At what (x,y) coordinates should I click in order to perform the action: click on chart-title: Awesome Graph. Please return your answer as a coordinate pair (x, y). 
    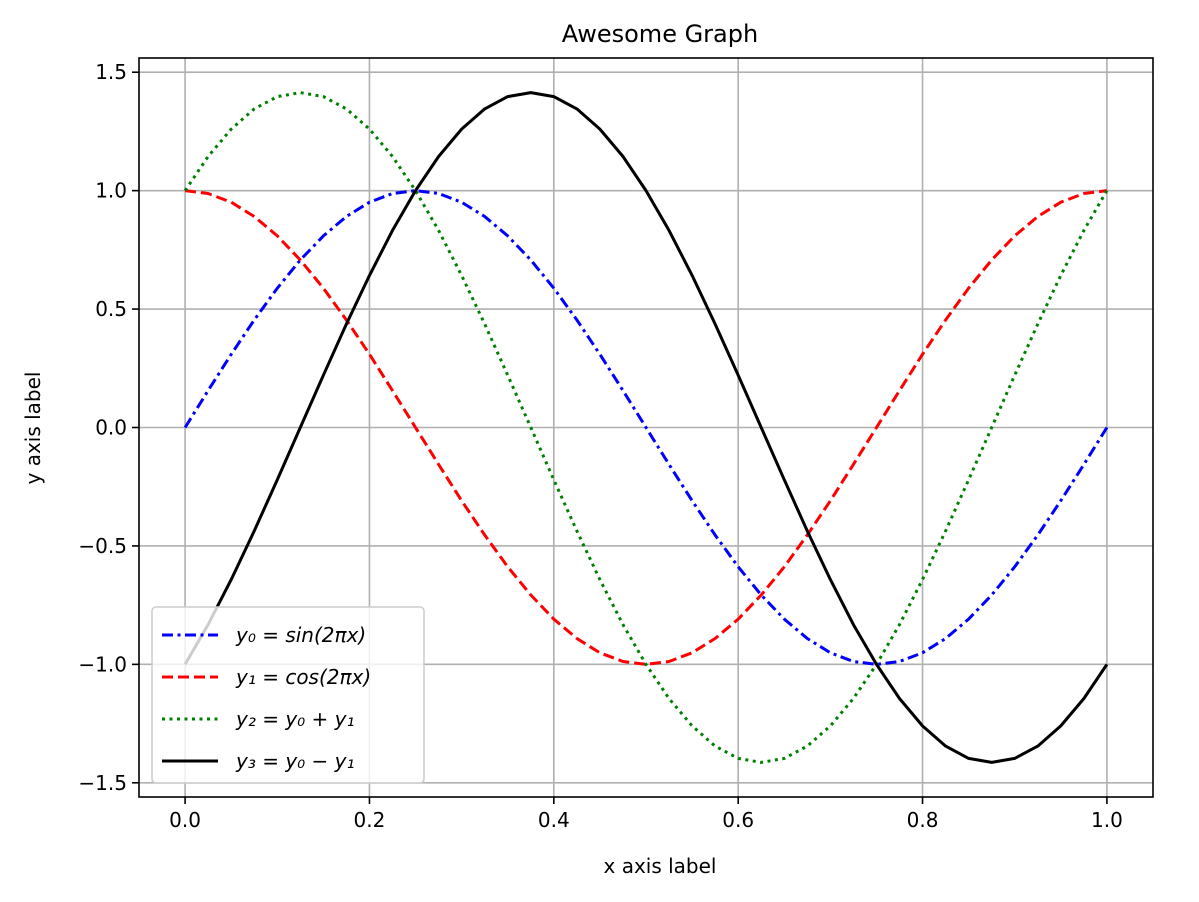
    Looking at the image, I should click on (660, 34).